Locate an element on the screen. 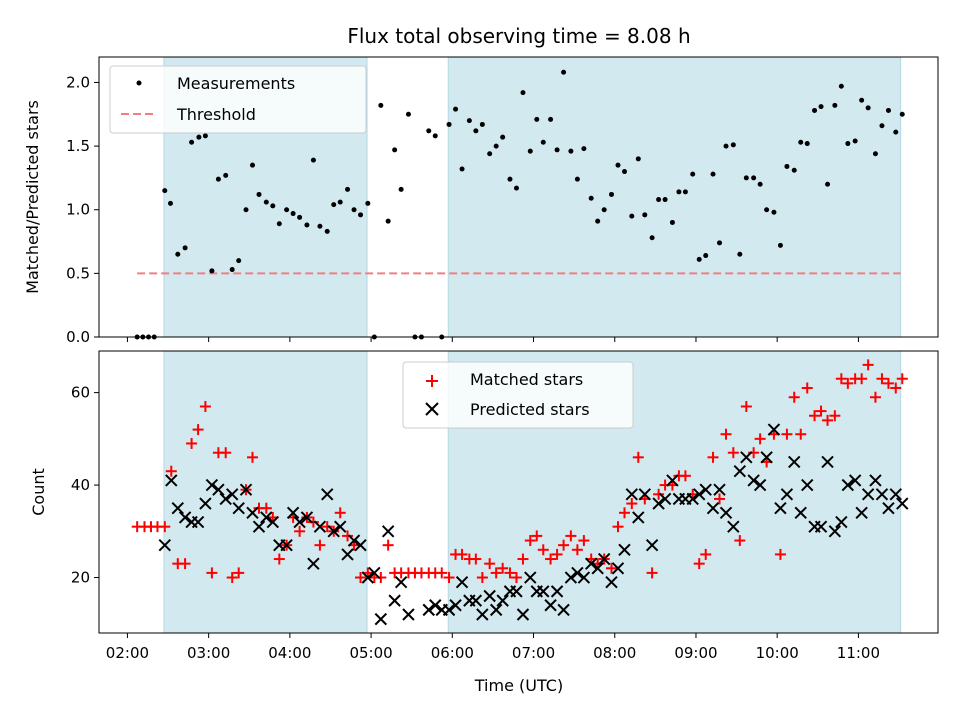 The height and width of the screenshot is (724, 960). y-tick-label: 1.5 is located at coordinates (78, 146).